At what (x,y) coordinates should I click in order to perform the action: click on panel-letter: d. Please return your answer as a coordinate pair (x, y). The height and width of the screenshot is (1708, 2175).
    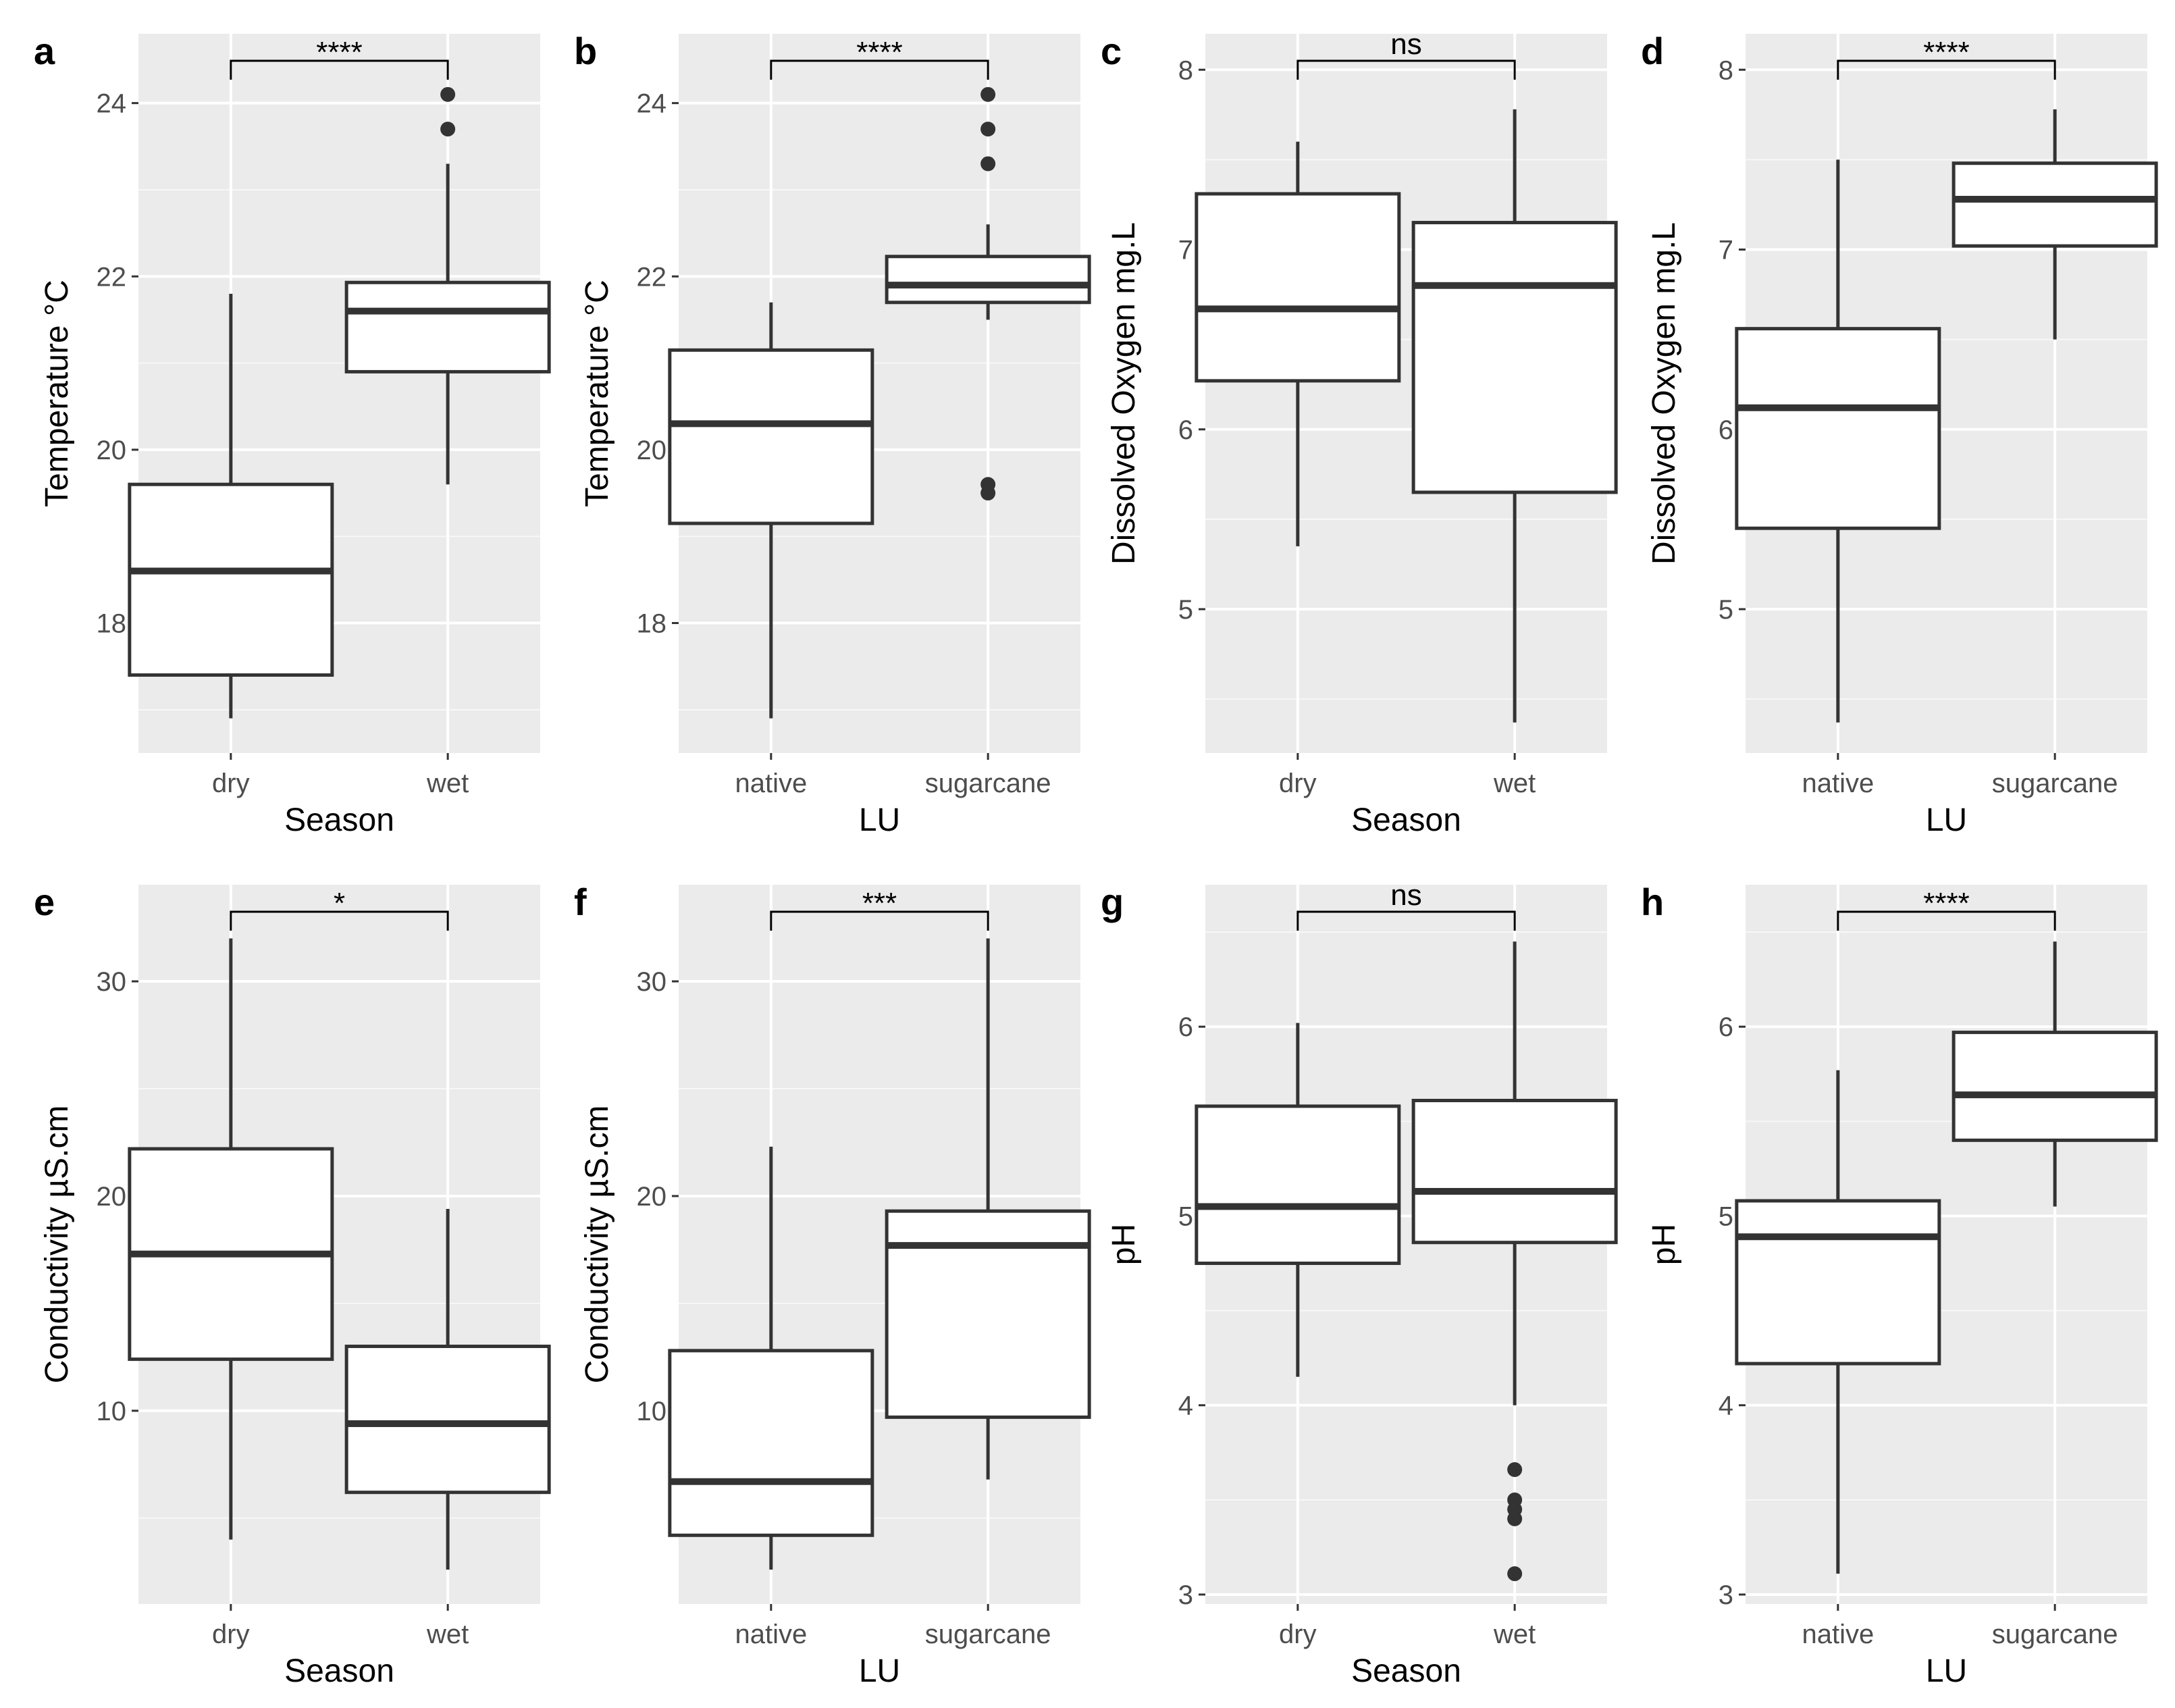
    Looking at the image, I should click on (1653, 51).